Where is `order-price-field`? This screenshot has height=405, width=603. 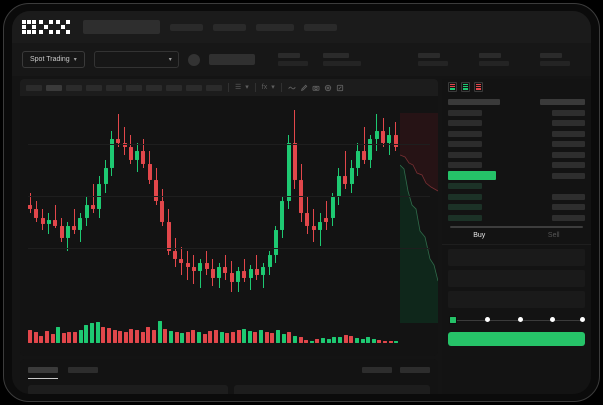 order-price-field is located at coordinates (516, 257).